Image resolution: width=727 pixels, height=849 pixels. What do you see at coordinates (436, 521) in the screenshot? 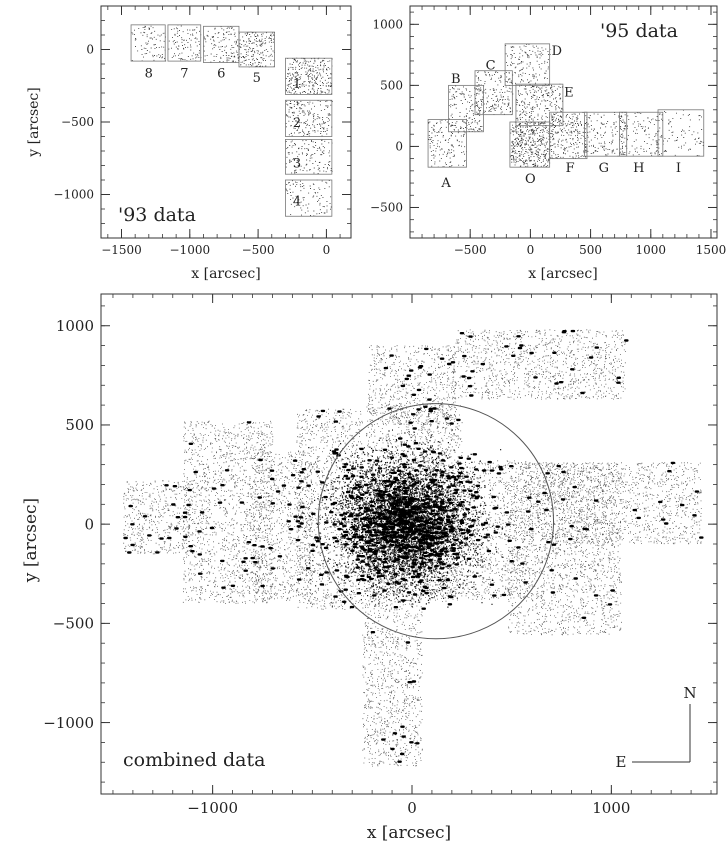
I see `reference-circle` at bounding box center [436, 521].